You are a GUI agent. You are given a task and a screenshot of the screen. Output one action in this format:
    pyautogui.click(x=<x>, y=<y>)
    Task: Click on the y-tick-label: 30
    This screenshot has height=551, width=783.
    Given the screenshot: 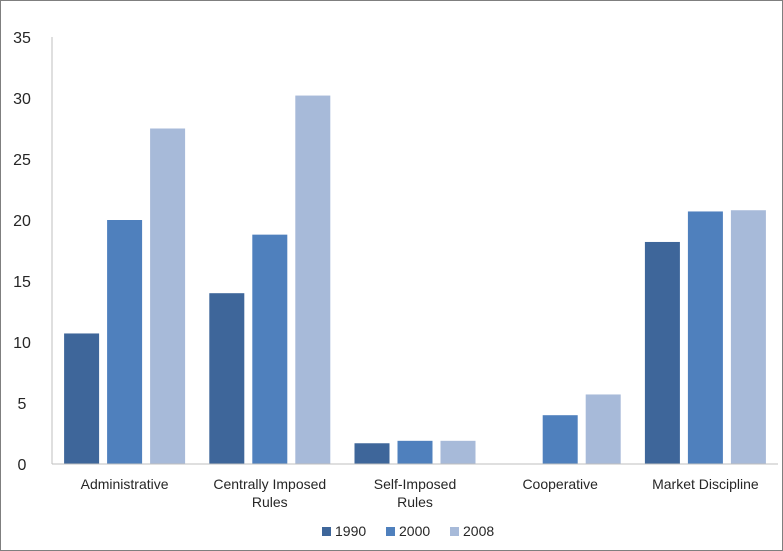 What is the action you would take?
    pyautogui.click(x=22, y=99)
    